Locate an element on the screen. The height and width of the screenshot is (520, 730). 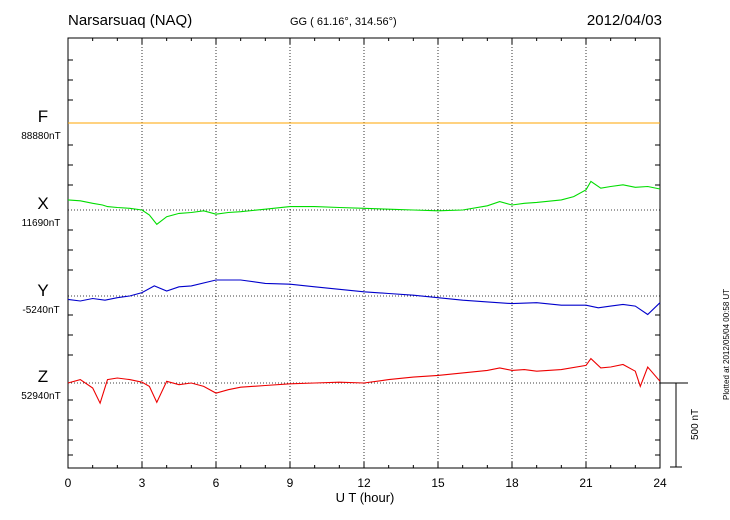
x-axis-label: U T (hour) is located at coordinates (365, 497).